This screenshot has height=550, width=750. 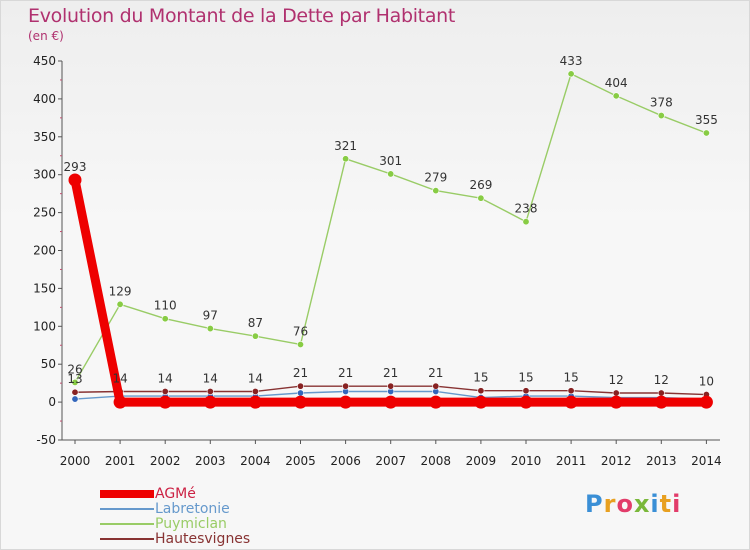 I want to click on data-label-puymiclan: 433, so click(x=571, y=61).